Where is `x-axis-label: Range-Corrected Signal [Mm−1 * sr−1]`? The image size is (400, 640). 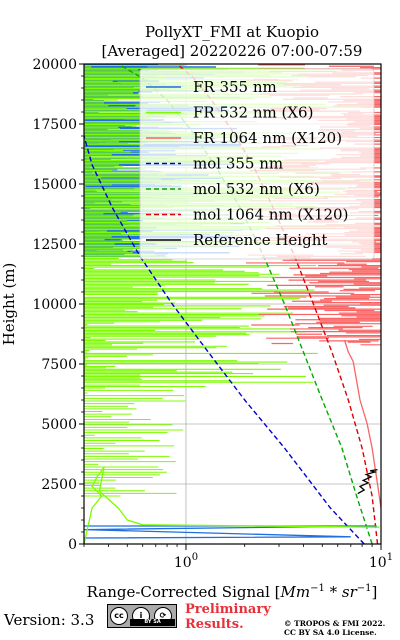
x-axis-label: Range-Corrected Signal [Mm−1 * sr−1] is located at coordinates (232, 592).